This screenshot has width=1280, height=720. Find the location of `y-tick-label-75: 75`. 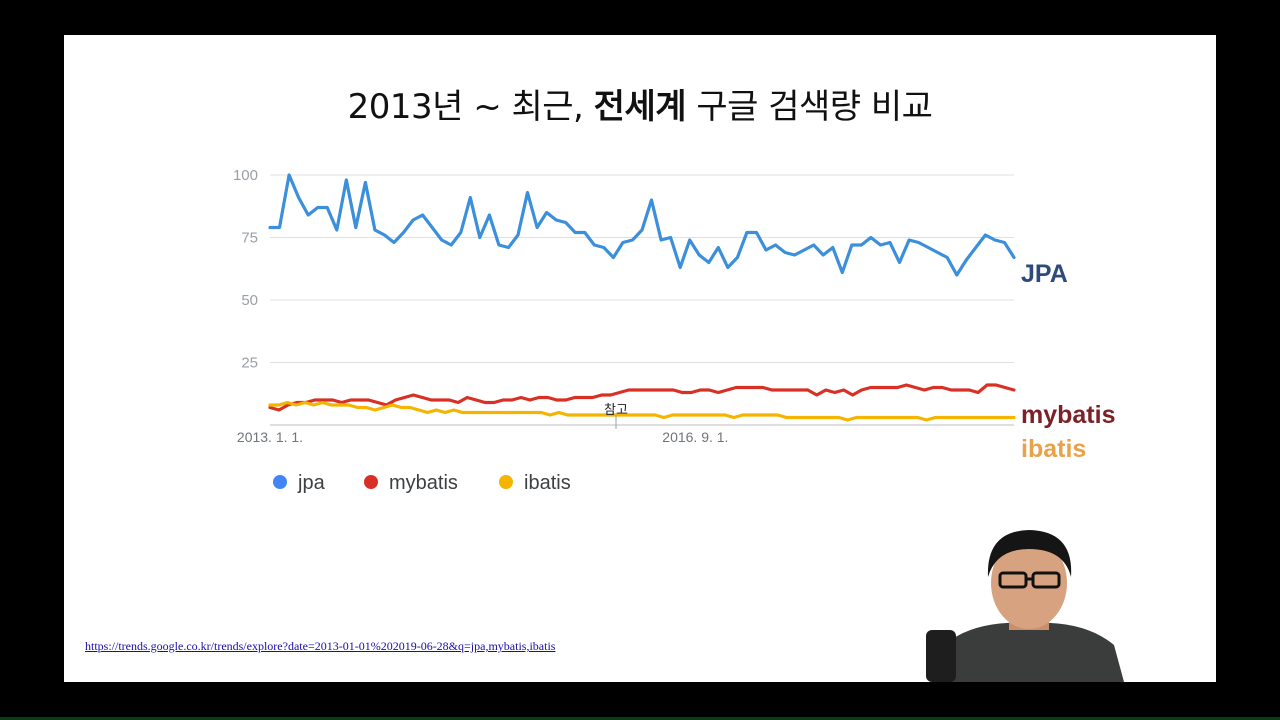

y-tick-label-75: 75 is located at coordinates (249, 238).